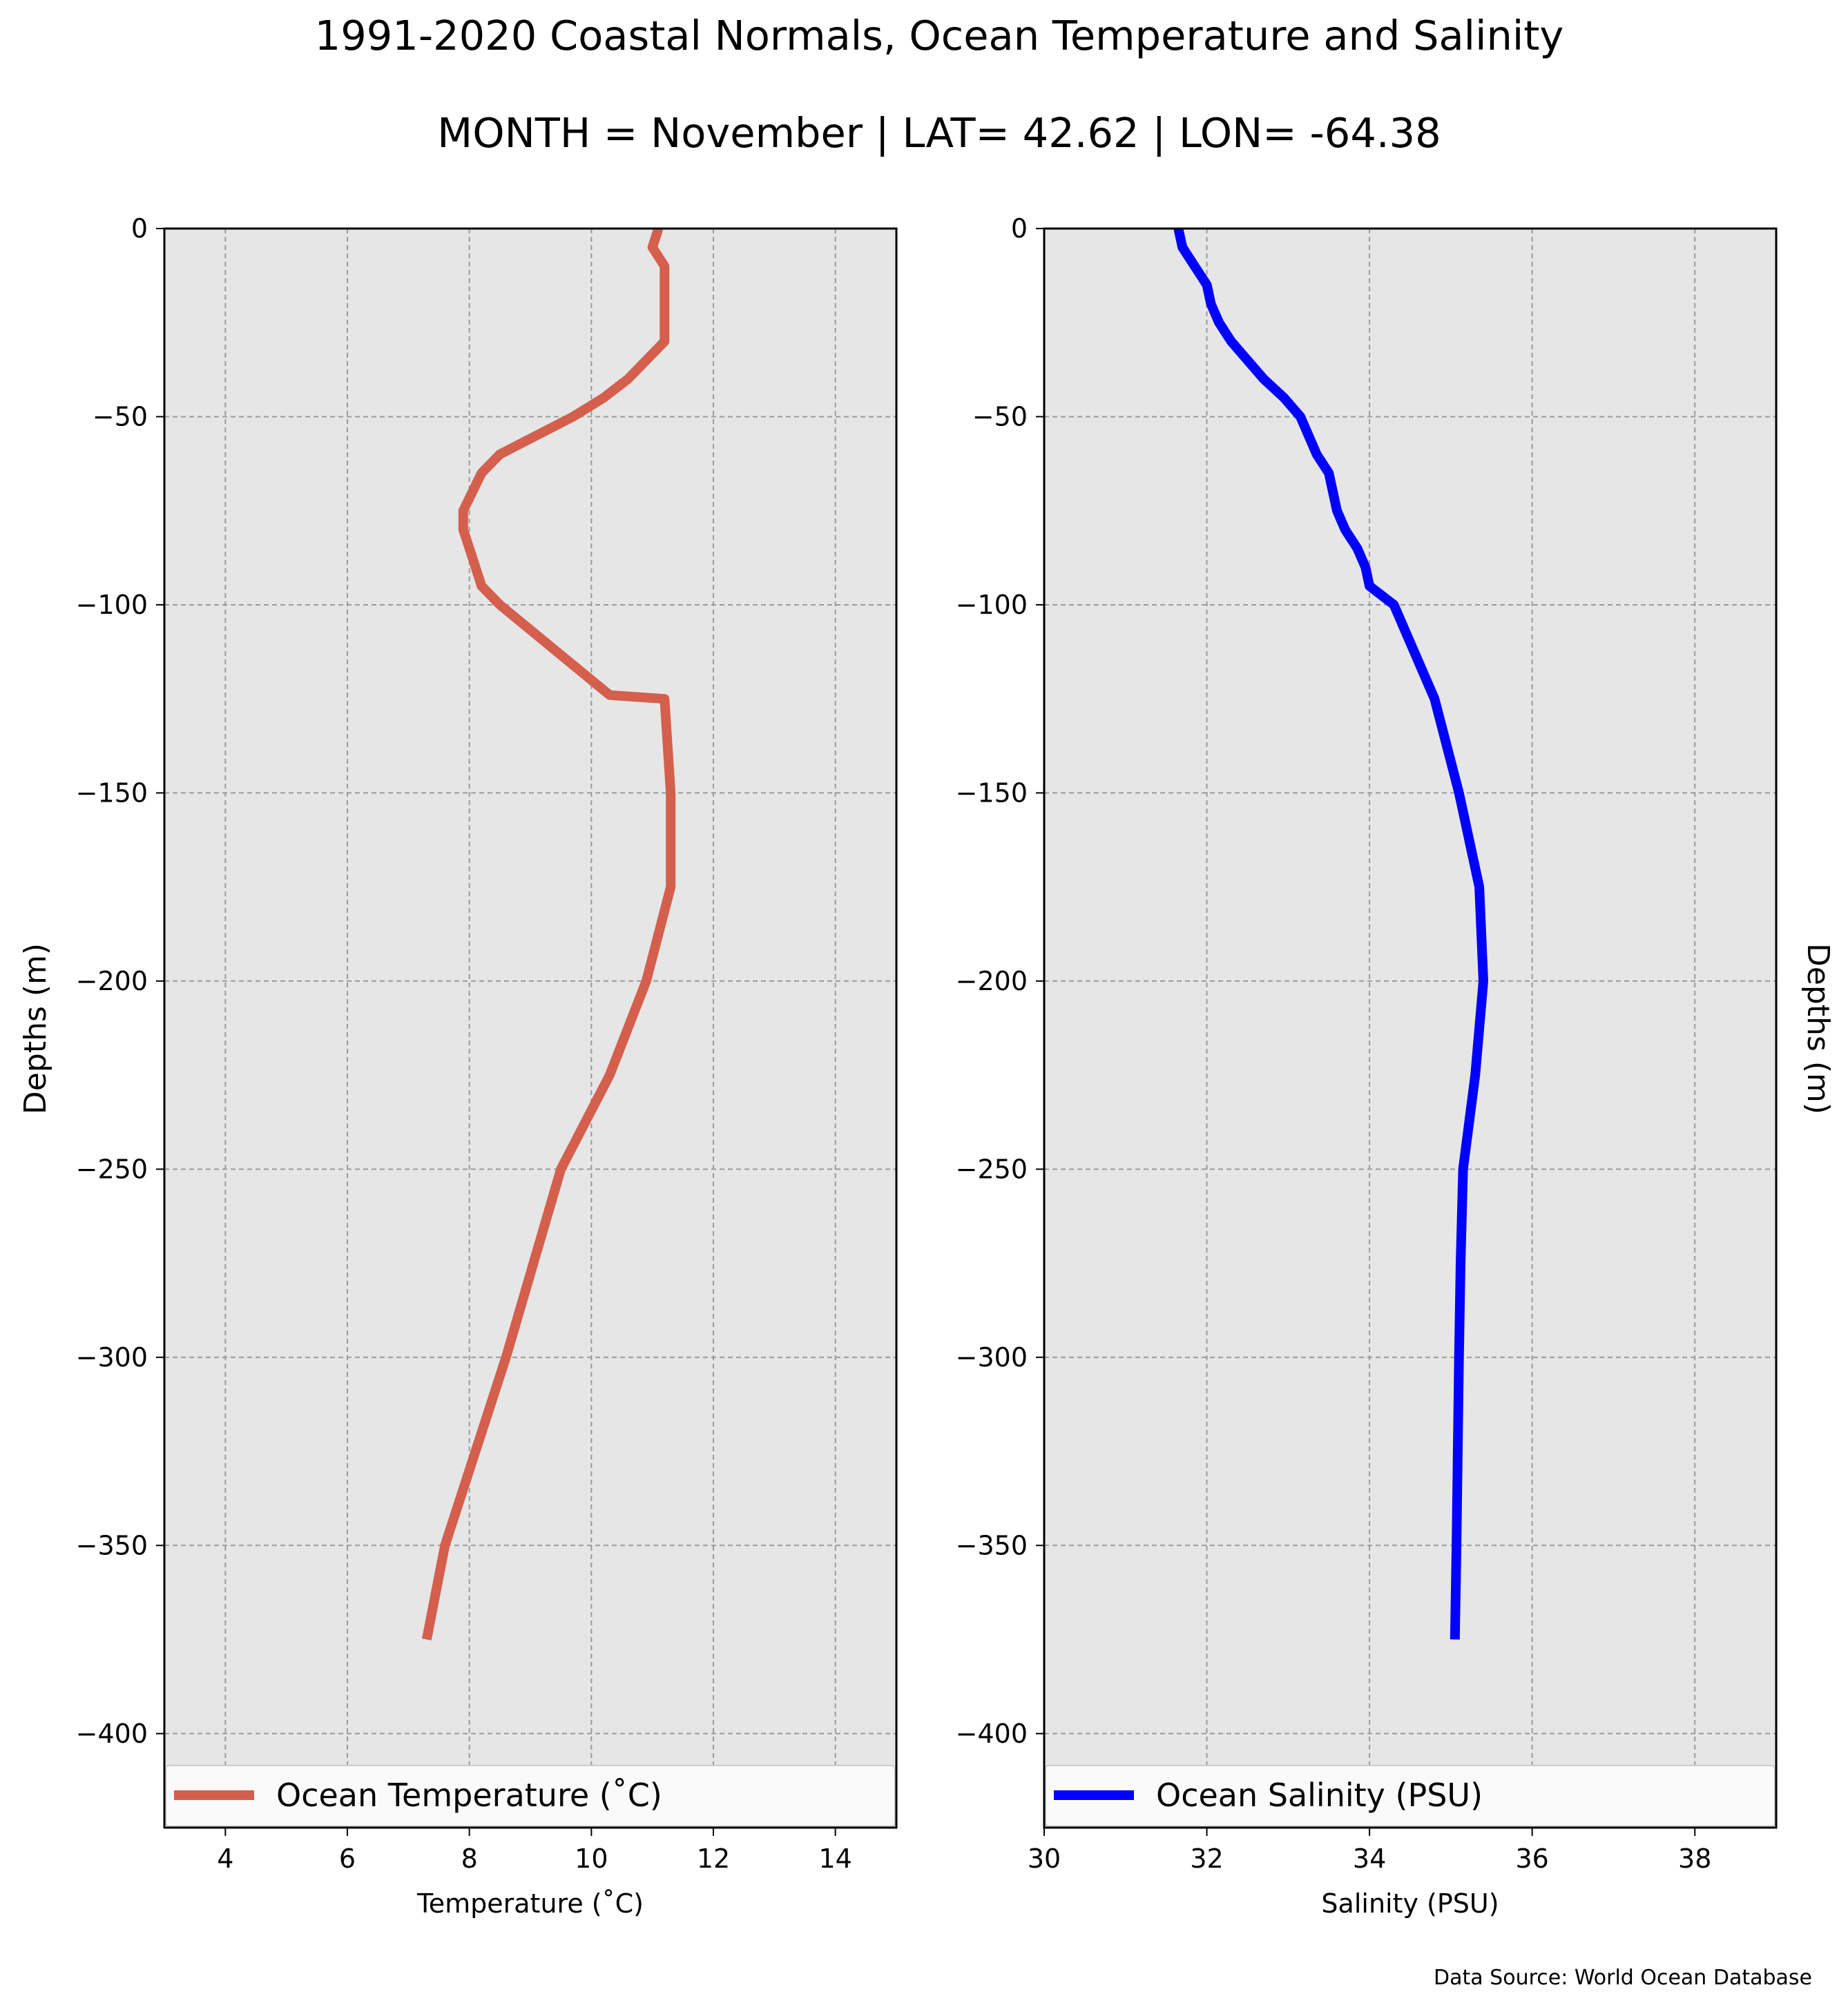  I want to click on temperature-legend-box, so click(530, 1796).